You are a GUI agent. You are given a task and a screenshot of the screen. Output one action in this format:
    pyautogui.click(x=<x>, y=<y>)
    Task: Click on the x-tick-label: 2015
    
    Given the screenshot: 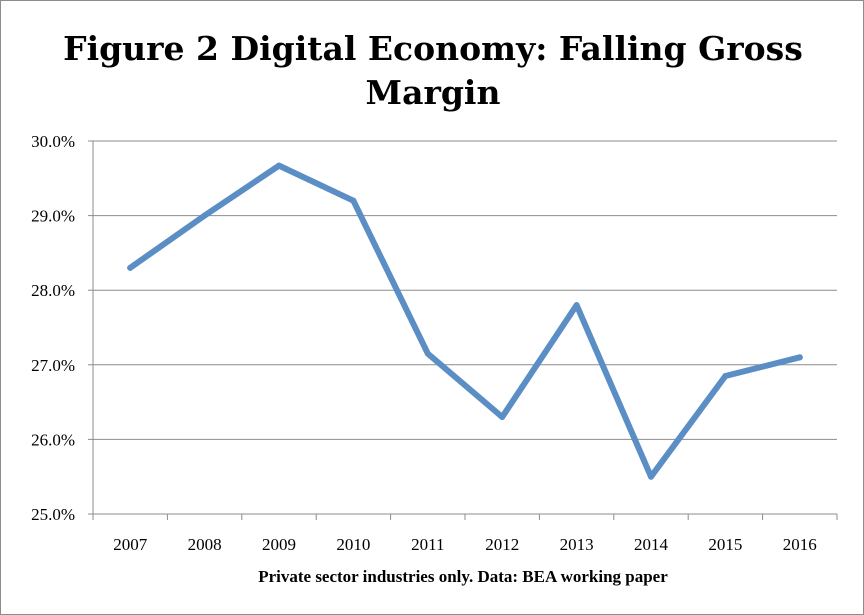 What is the action you would take?
    pyautogui.click(x=725, y=544)
    